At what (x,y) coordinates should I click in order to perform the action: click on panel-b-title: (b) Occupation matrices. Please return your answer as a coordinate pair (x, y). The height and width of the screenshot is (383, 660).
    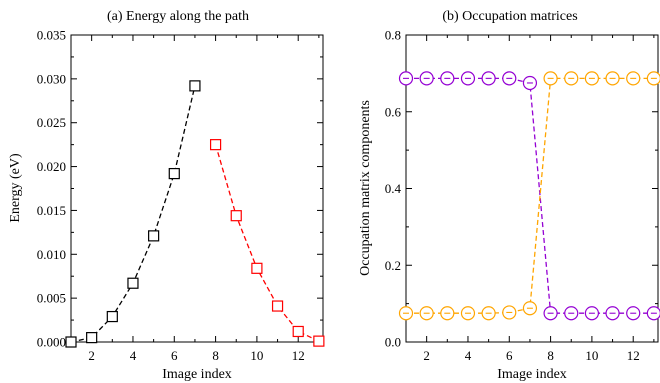
    Looking at the image, I should click on (509, 16).